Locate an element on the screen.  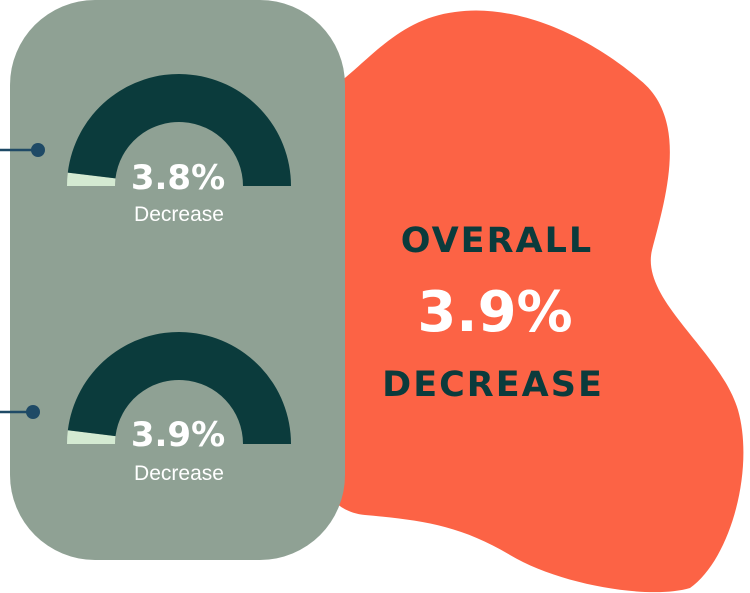
gauge-value-label: 3.9% is located at coordinates (178, 435).